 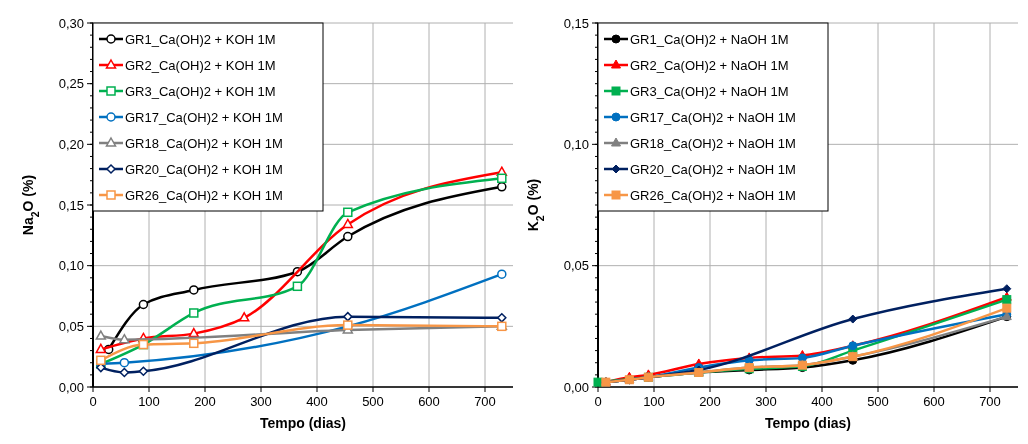 I want to click on legend-label: GR20_Ca(OH)2 + KOH 1M, so click(x=204, y=169).